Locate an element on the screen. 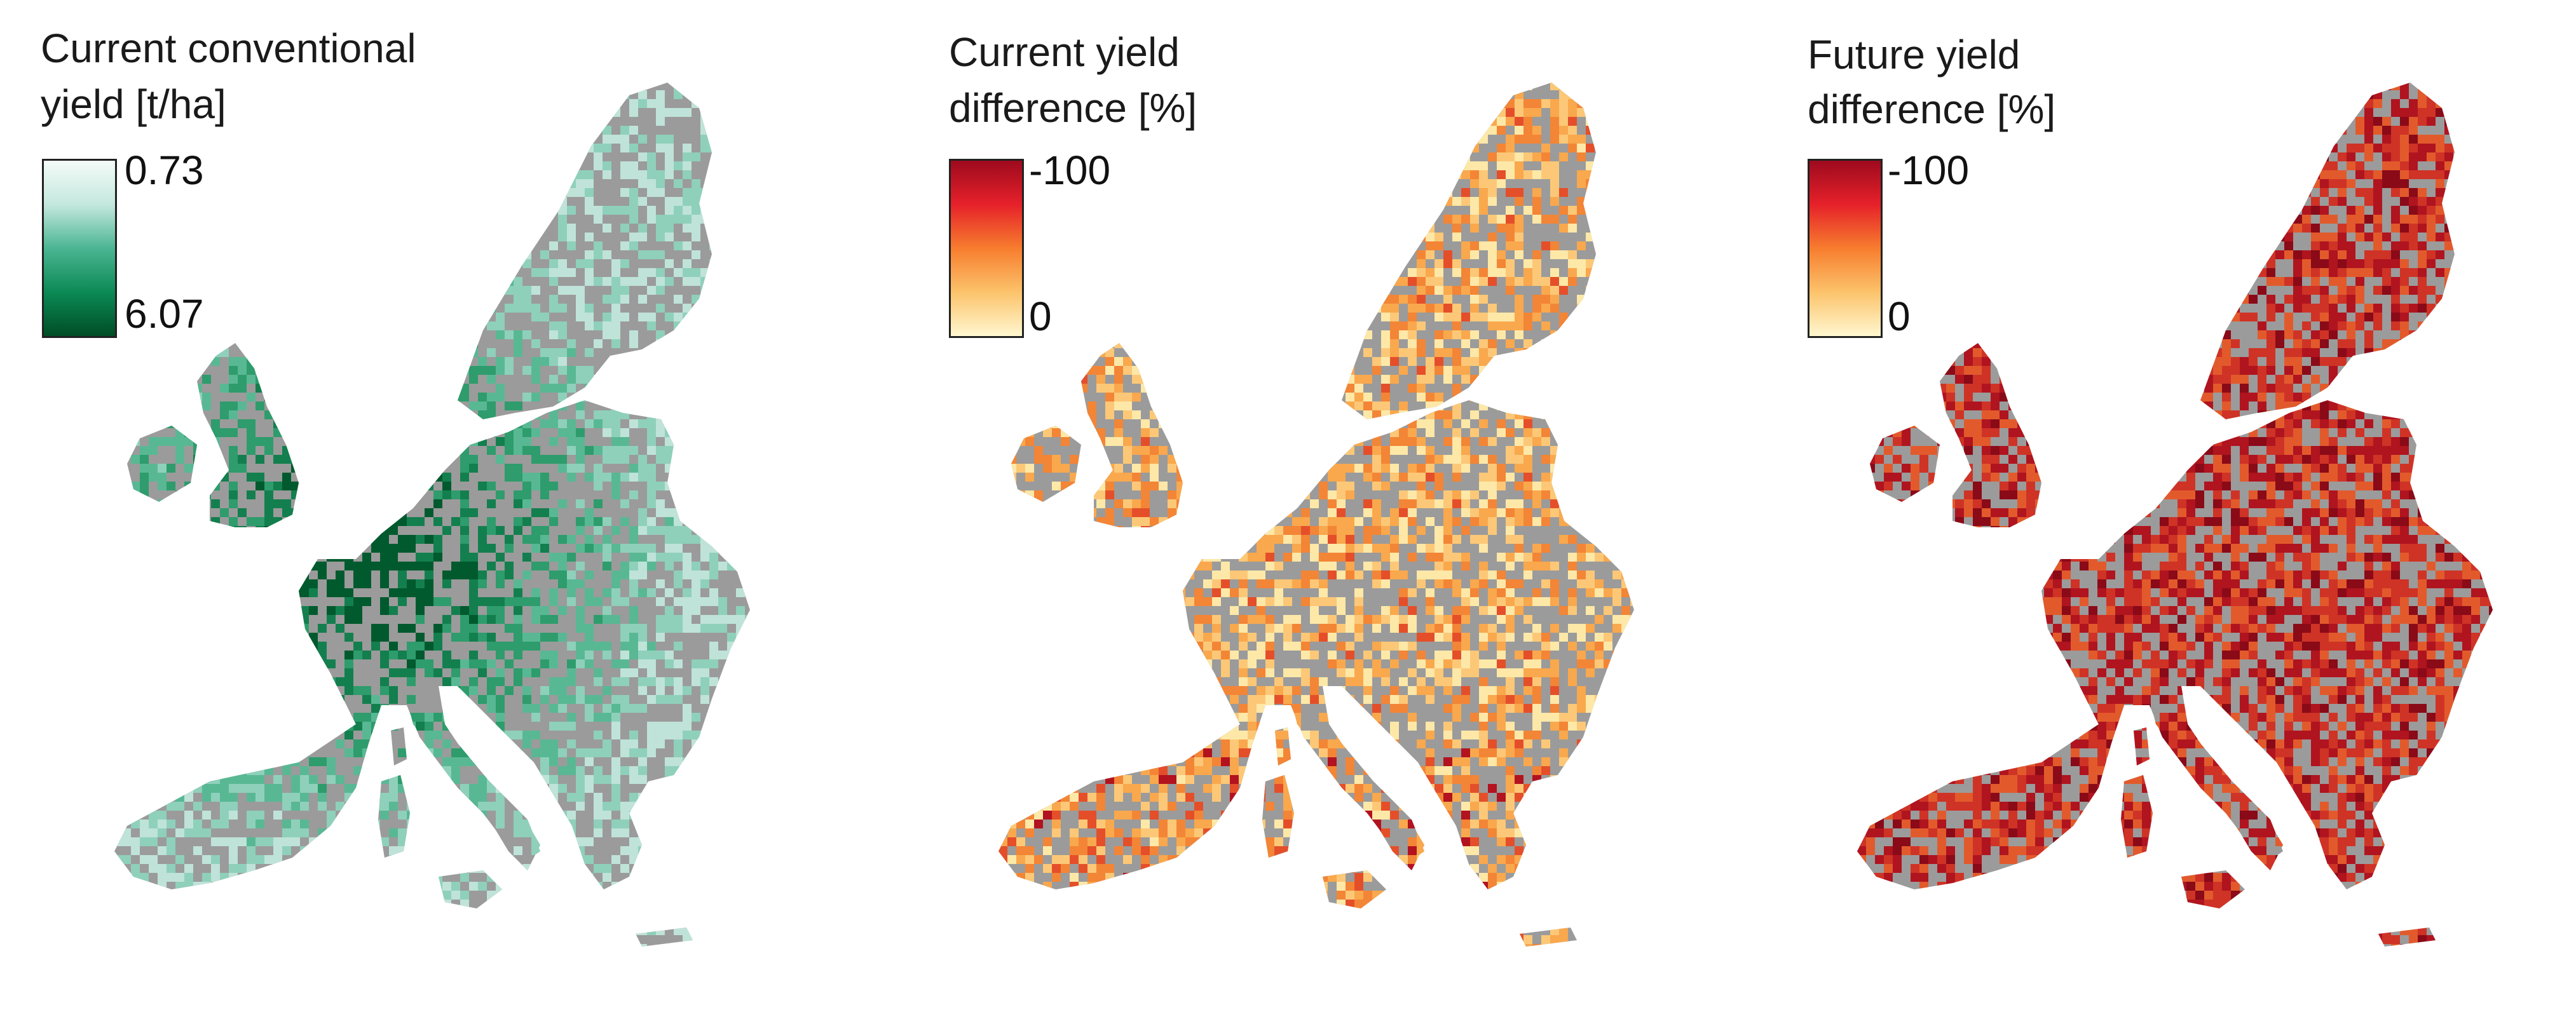 The width and height of the screenshot is (2576, 1019). panel-title-line-1: Current yield is located at coordinates (1064, 52).